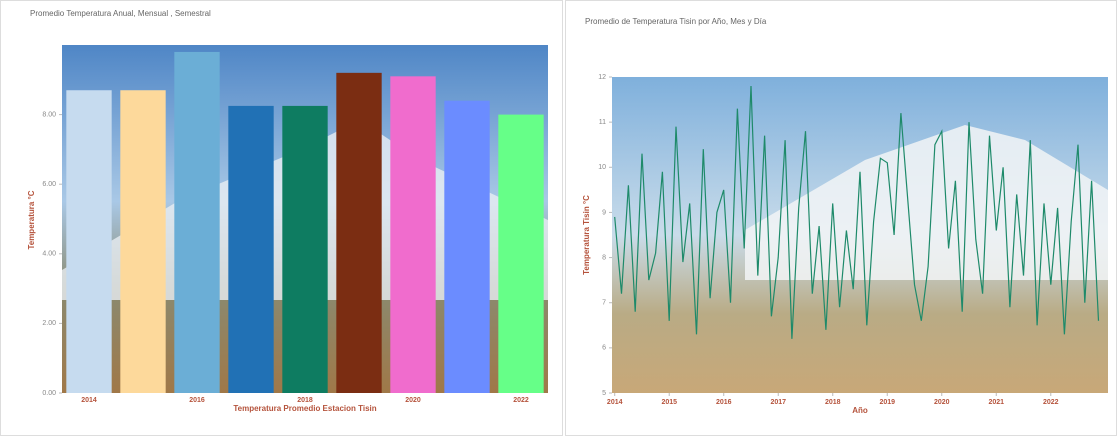  Describe the element at coordinates (586, 235) in the screenshot. I see `y-axis-label: Temperatura Tisin °C` at that location.